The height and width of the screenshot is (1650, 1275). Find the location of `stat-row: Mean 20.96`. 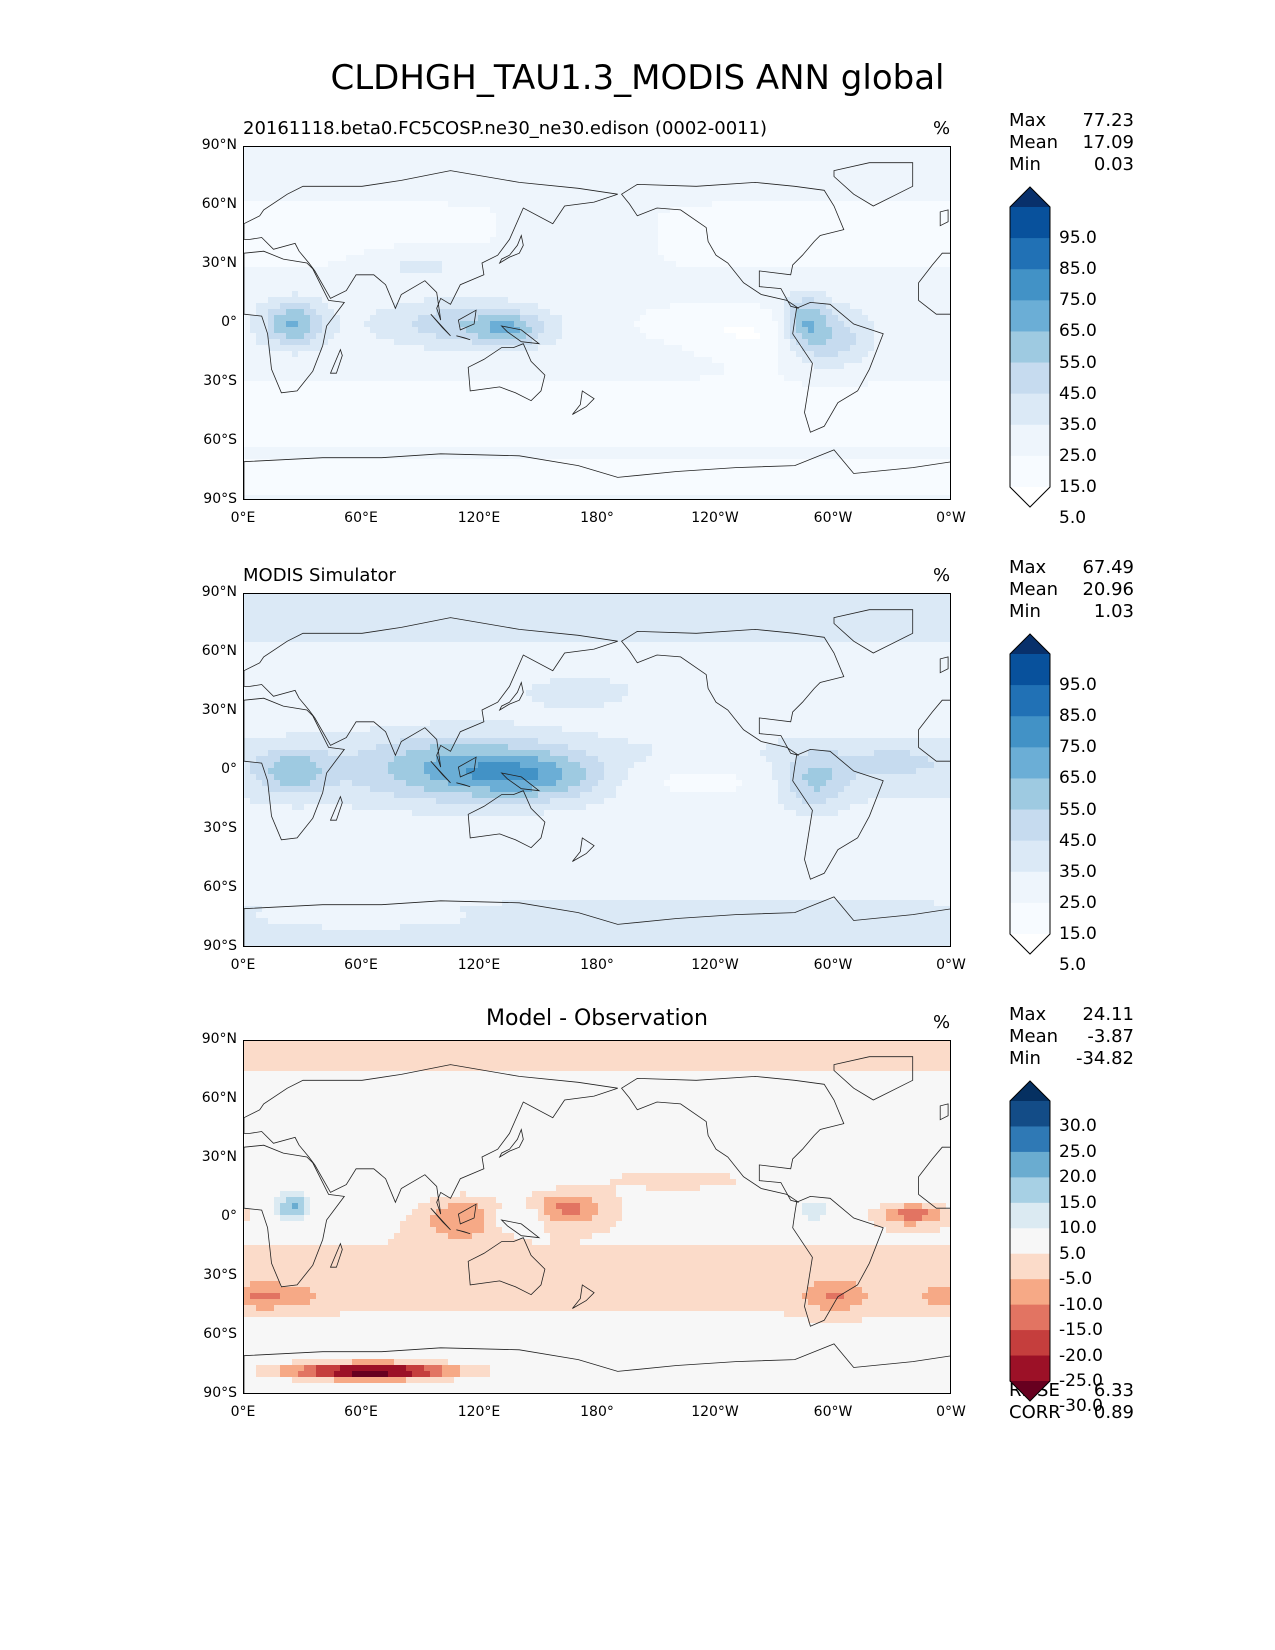

stat-row: Mean 20.96 is located at coordinates (1071, 590).